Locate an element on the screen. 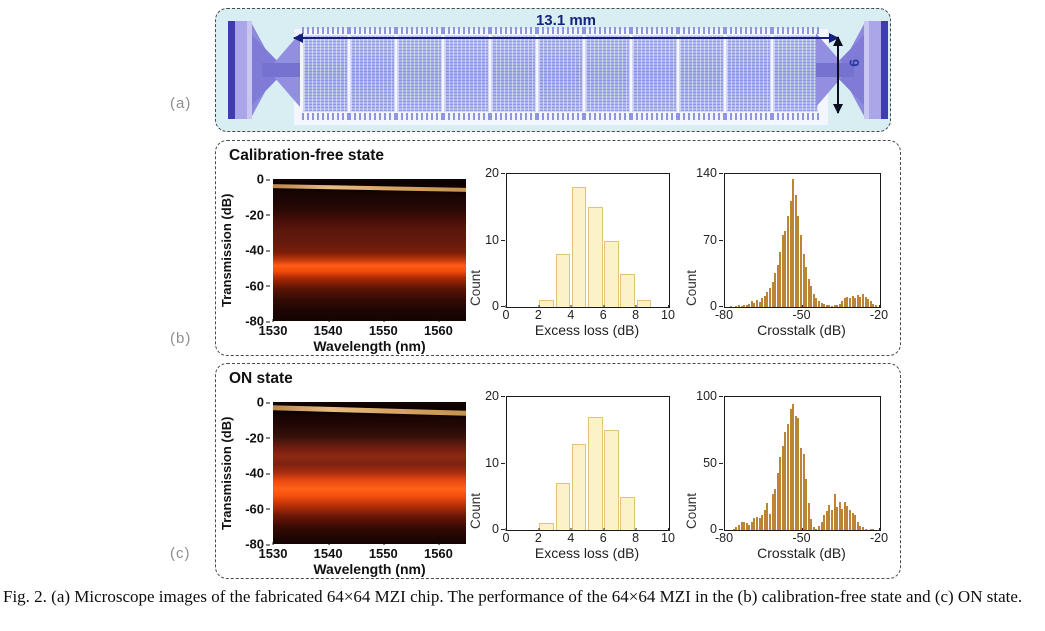 This screenshot has height=631, width=1045. x-tick-label: 0 is located at coordinates (506, 313).